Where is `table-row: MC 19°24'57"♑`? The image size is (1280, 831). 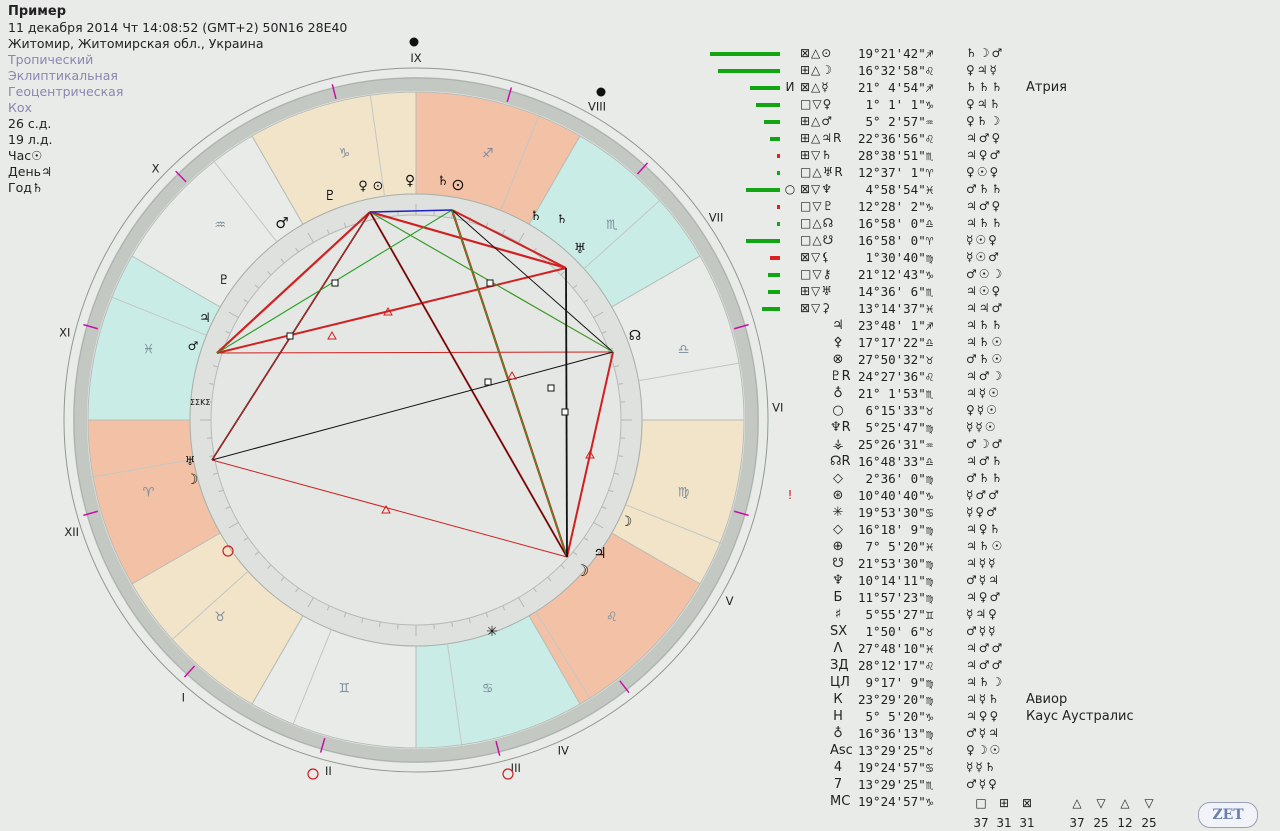
table-row: MC 19°24'57"♑ is located at coordinates (993, 801).